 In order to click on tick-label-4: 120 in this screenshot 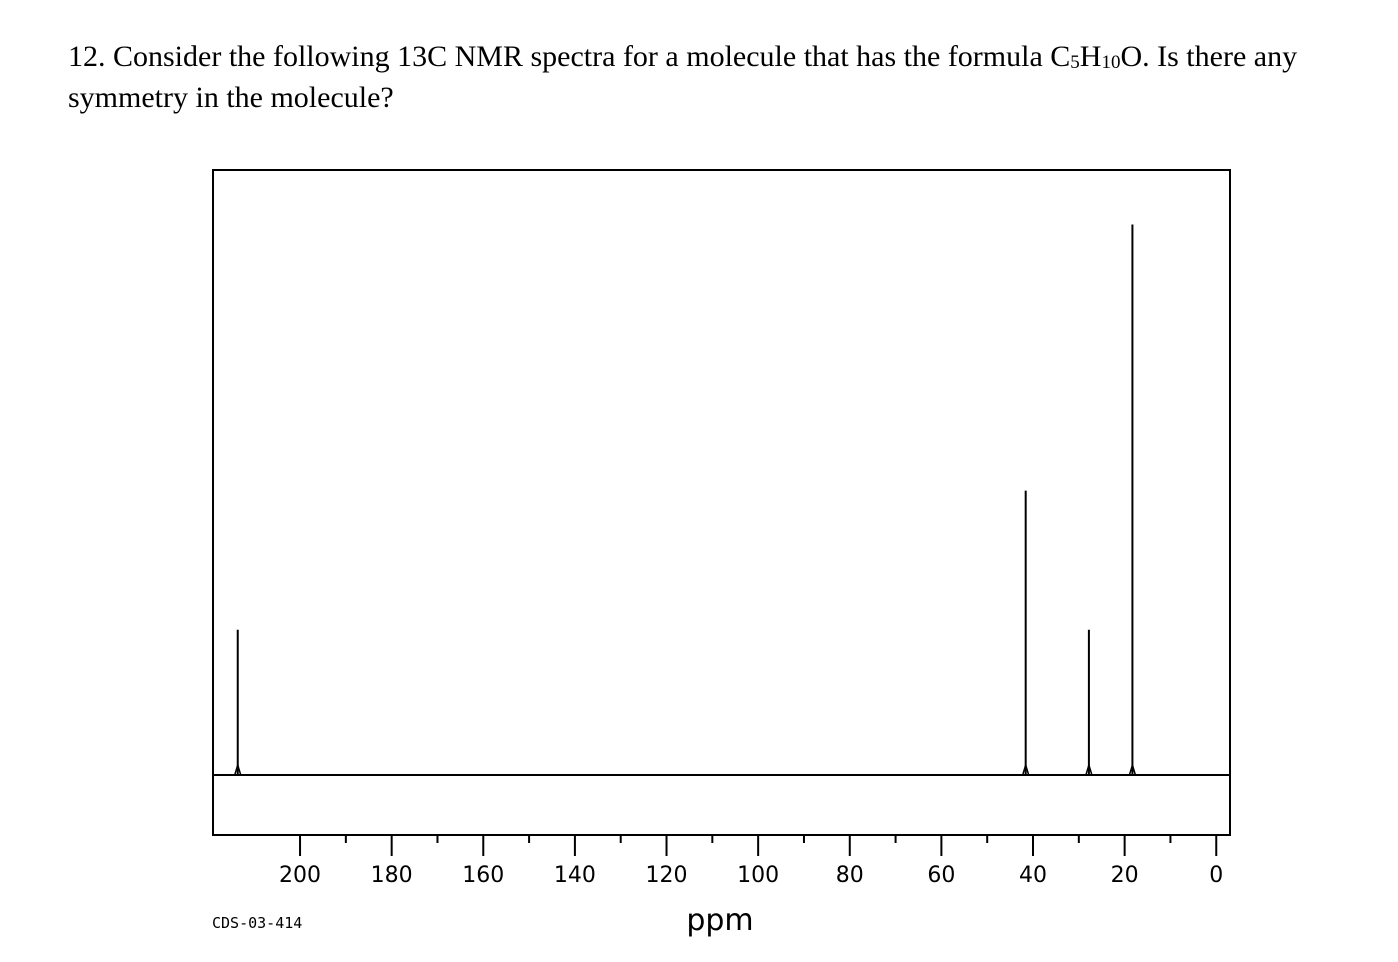, I will do `click(667, 875)`.